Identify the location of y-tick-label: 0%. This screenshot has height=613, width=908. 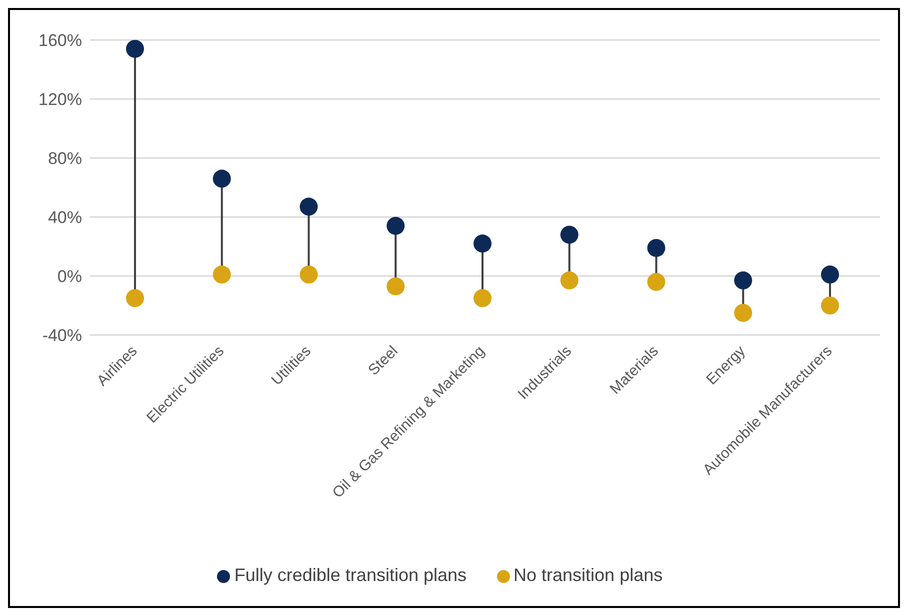
(69, 276).